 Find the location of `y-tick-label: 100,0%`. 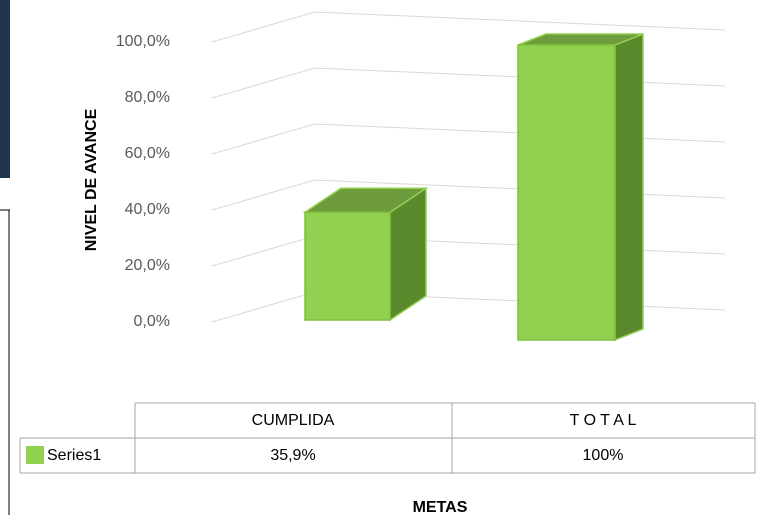

y-tick-label: 100,0% is located at coordinates (143, 41).